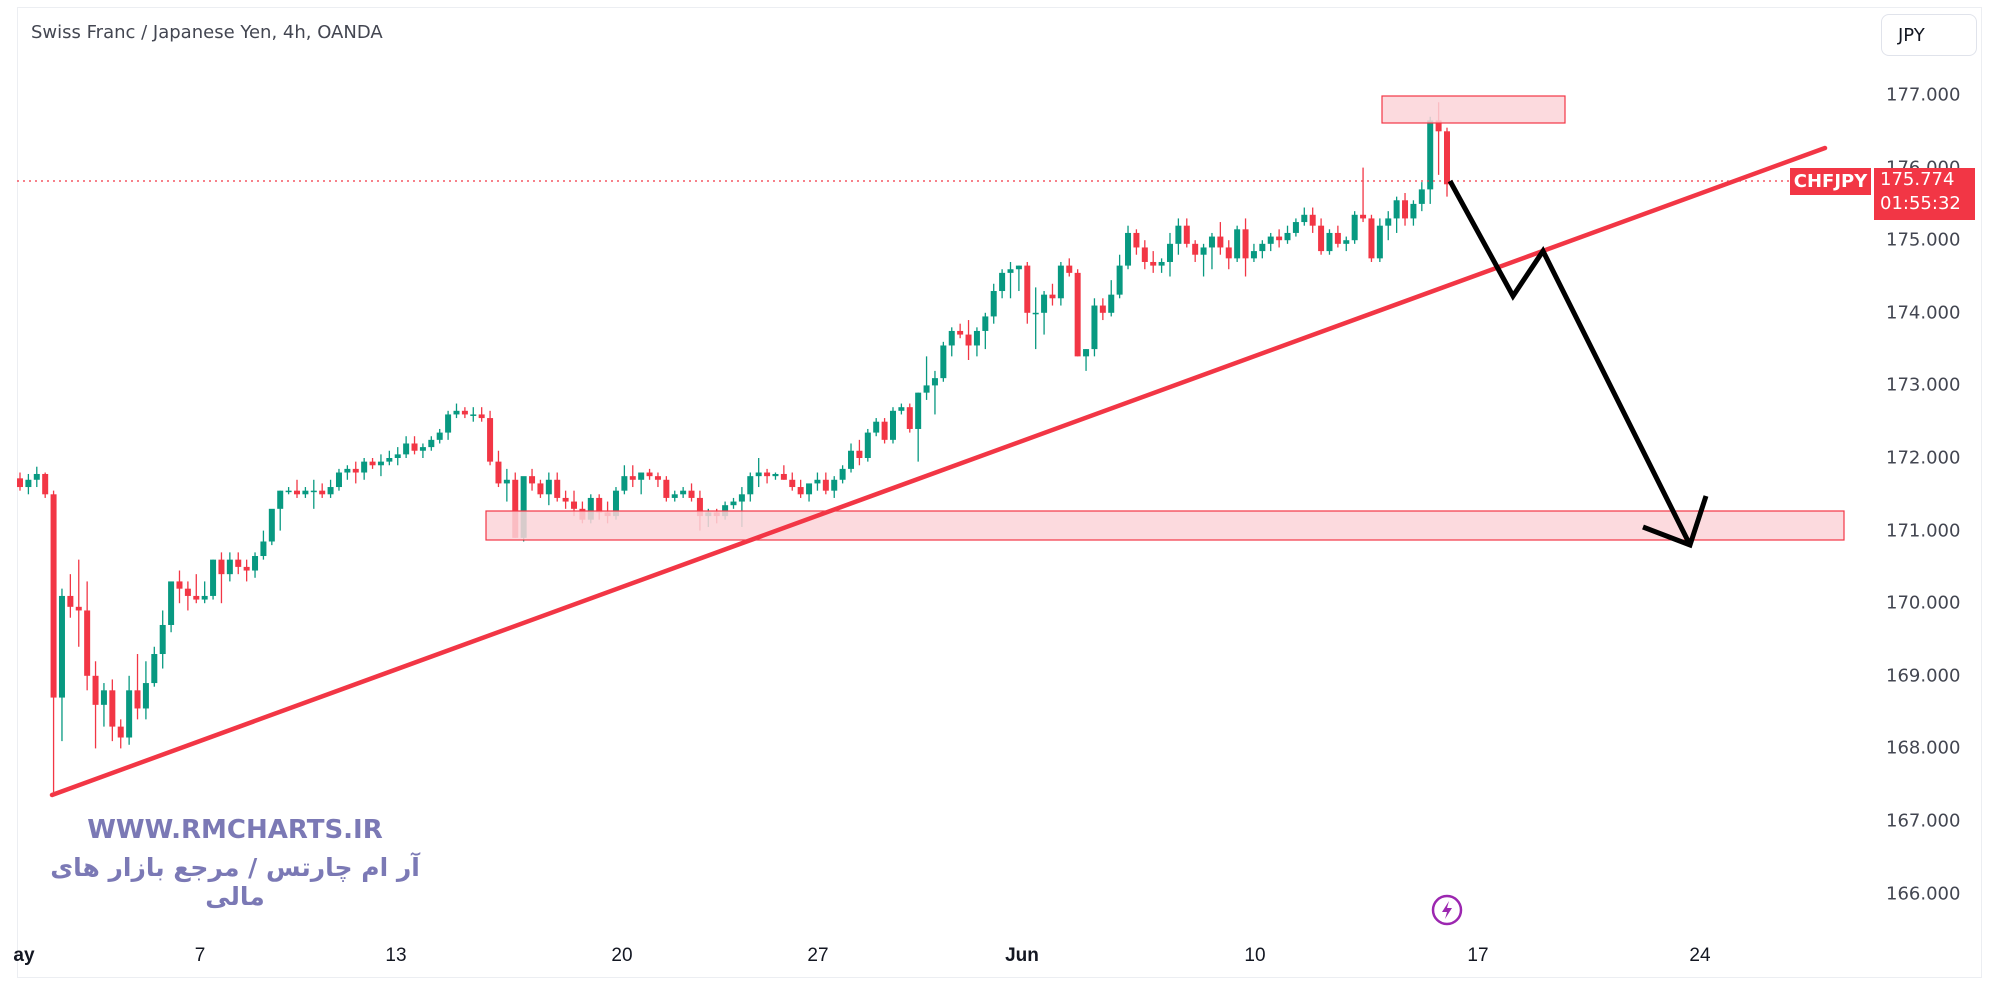 Image resolution: width=2000 pixels, height=1000 pixels. I want to click on projection-arrow, so click(1570, 363).